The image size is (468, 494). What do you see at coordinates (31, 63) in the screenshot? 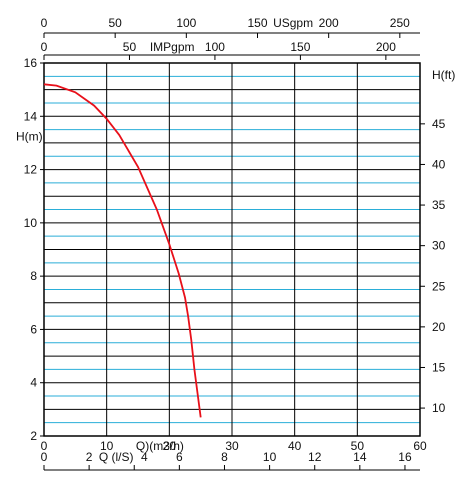
I see `y-left-tick-label: 16` at bounding box center [31, 63].